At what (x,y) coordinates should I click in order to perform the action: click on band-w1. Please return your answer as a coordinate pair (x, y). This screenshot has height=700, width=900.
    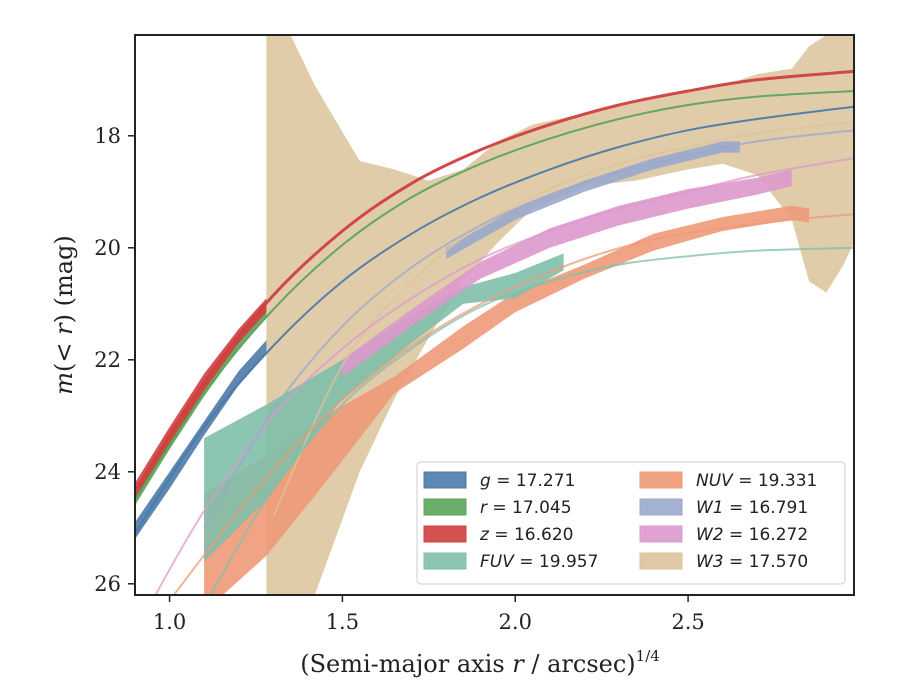
    Looking at the image, I should click on (593, 200).